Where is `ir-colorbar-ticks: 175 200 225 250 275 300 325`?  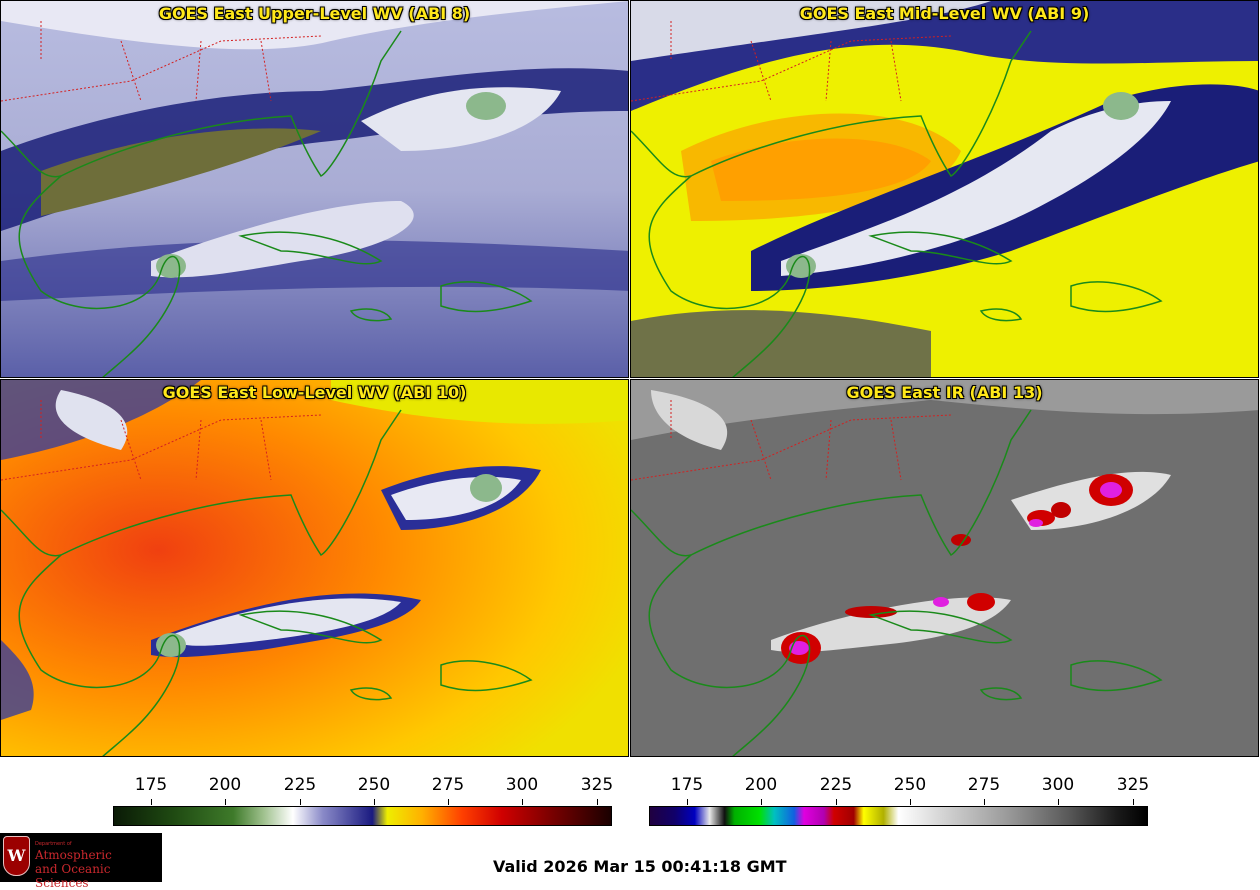
ir-colorbar-ticks: 175 200 225 250 275 300 325 is located at coordinates (899, 790).